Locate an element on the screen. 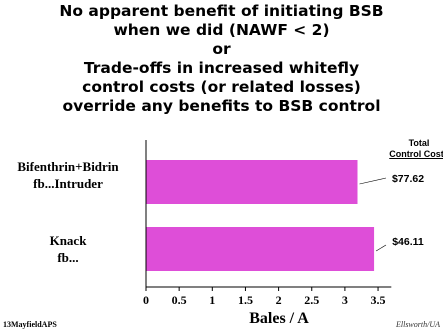 This screenshot has width=443, height=332. x-tick-label: 2 is located at coordinates (279, 300).